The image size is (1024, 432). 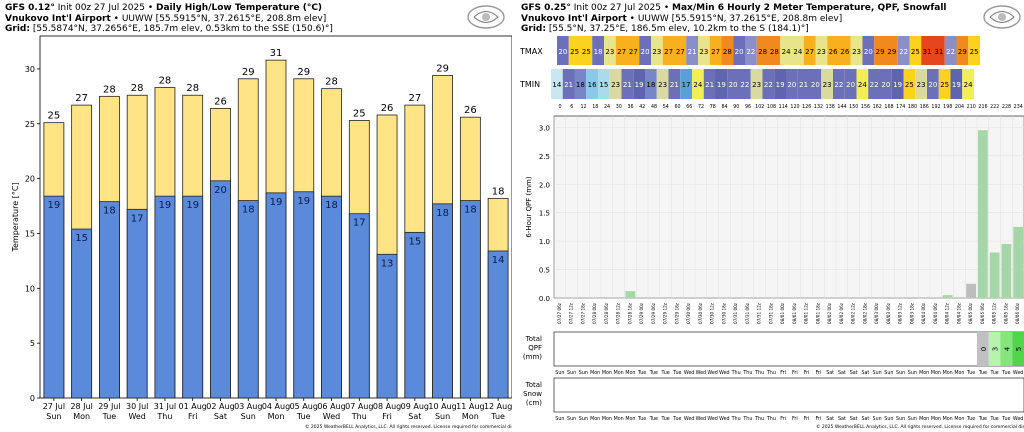 What do you see at coordinates (982, 419) in the screenshot?
I see `snow-day-label: Tue` at bounding box center [982, 419].